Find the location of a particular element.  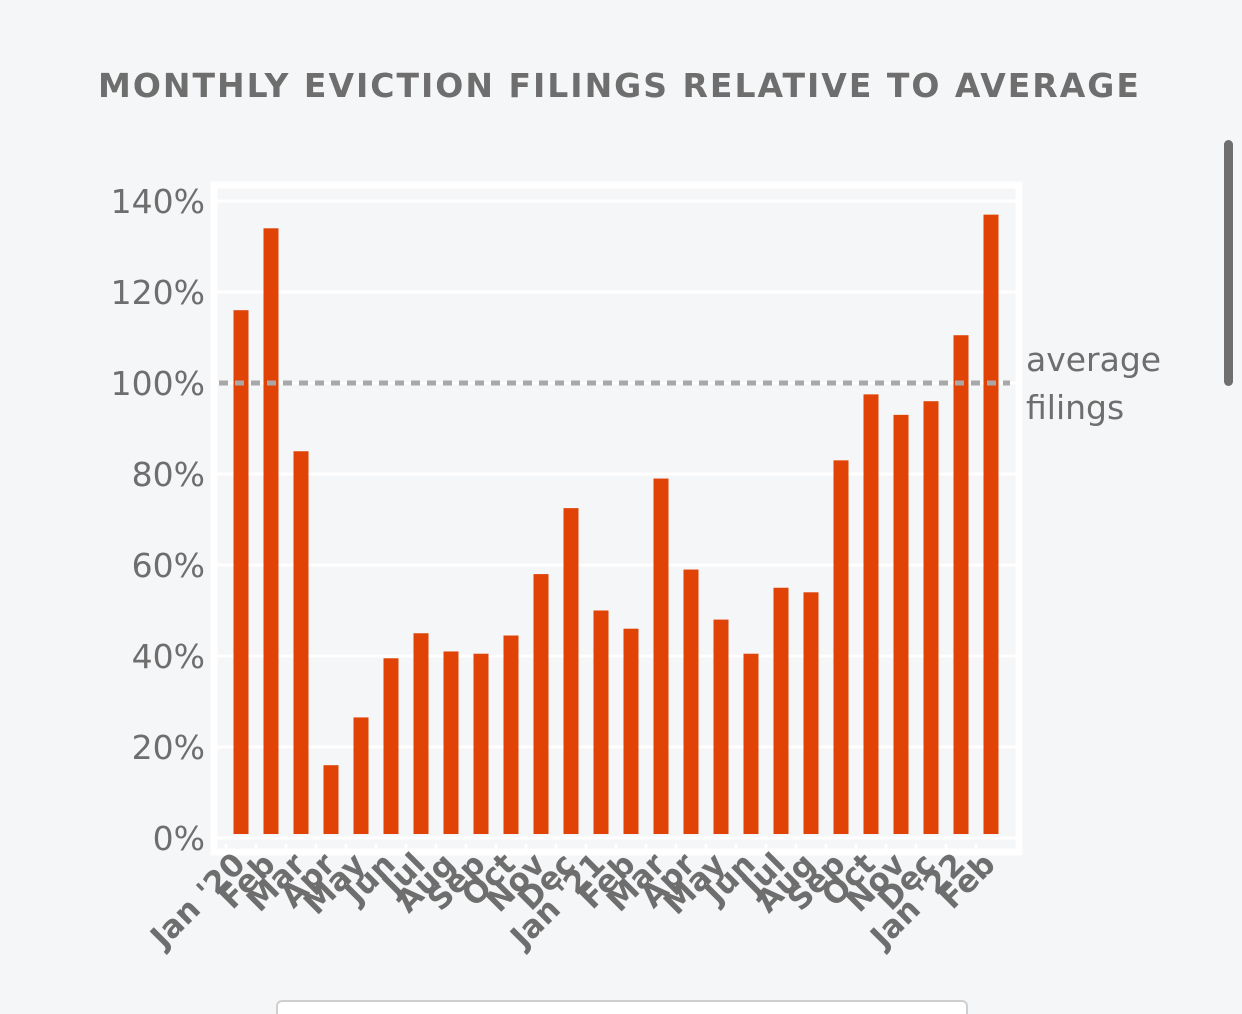

y-tick-label: 80% is located at coordinates (168, 474).